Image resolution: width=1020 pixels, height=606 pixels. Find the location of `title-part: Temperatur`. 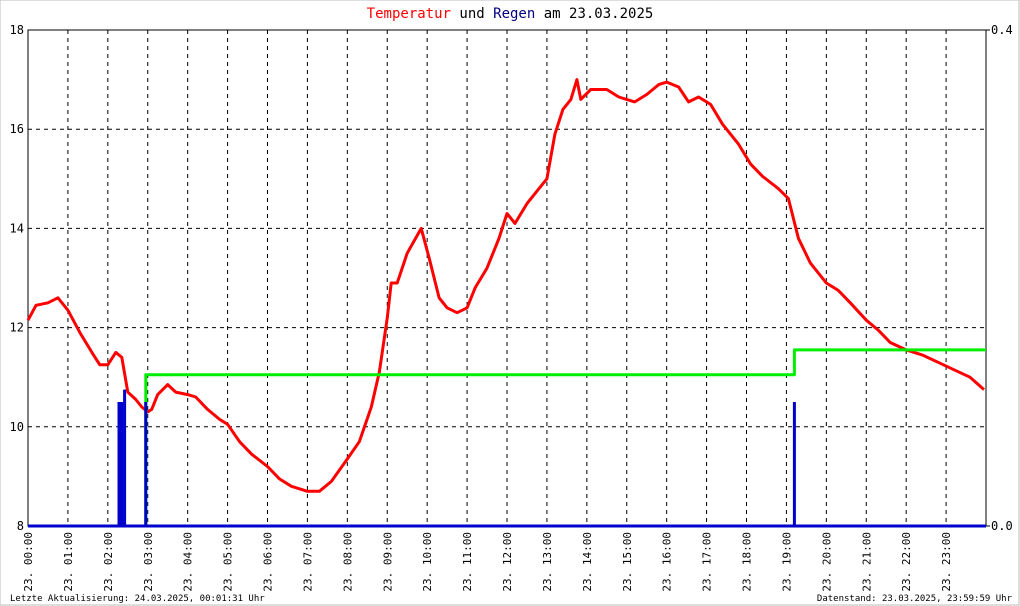

title-part: Temperatur is located at coordinates (409, 14).